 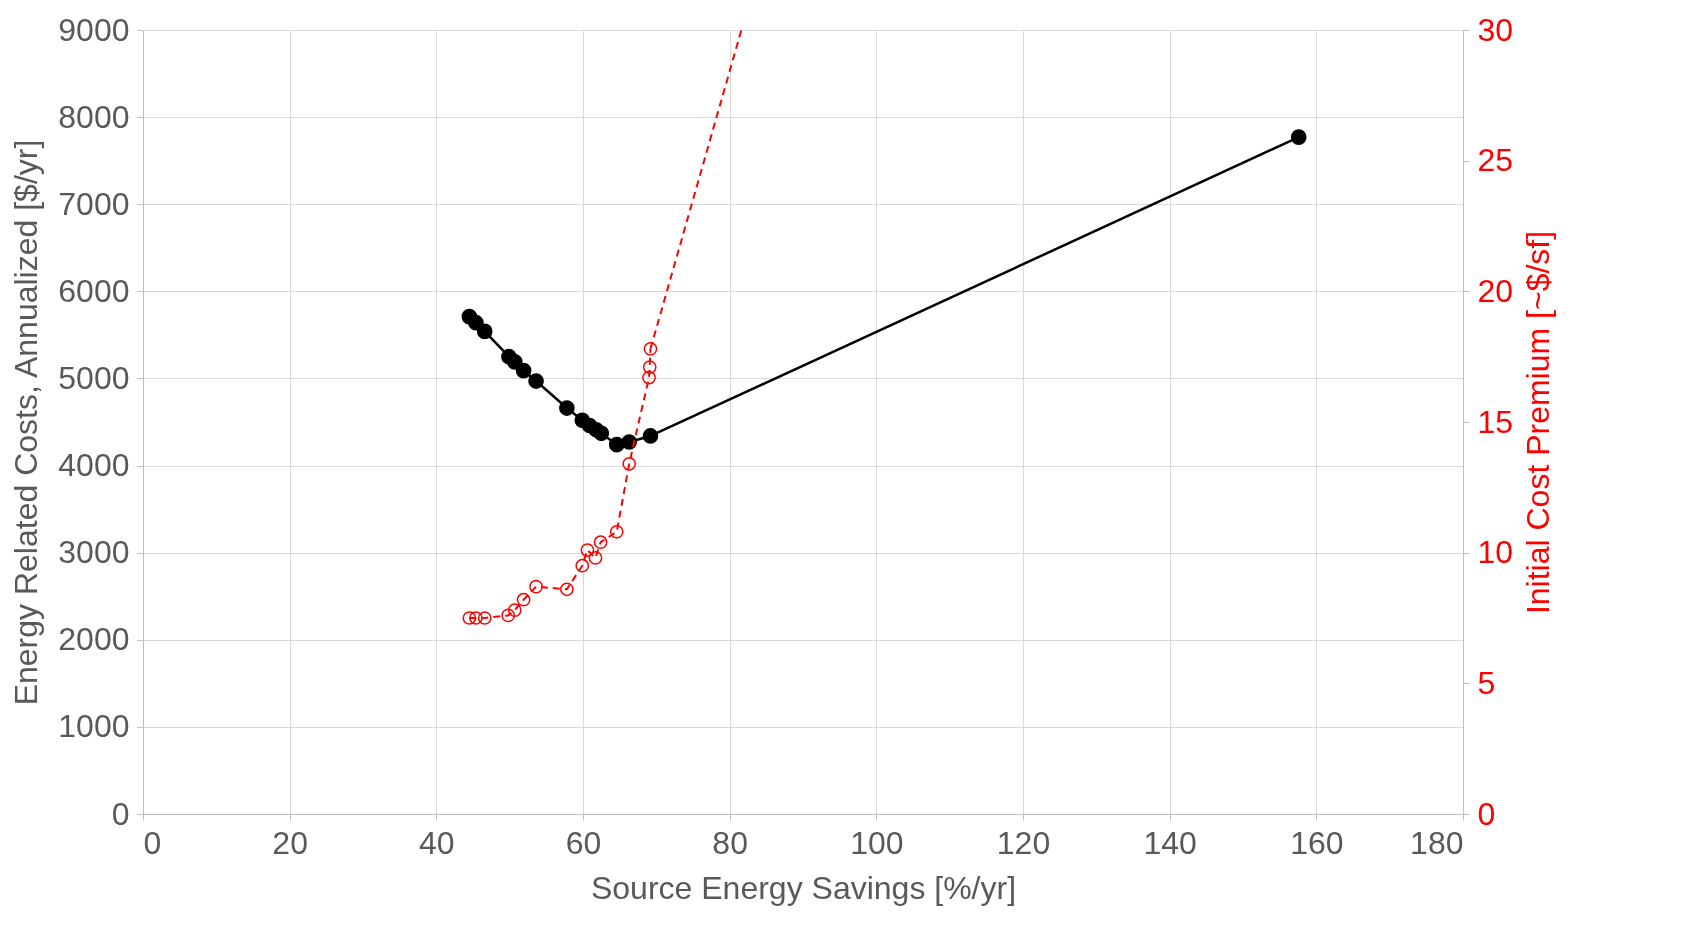 I want to click on y2-tick-label: 0, so click(x=1486, y=813).